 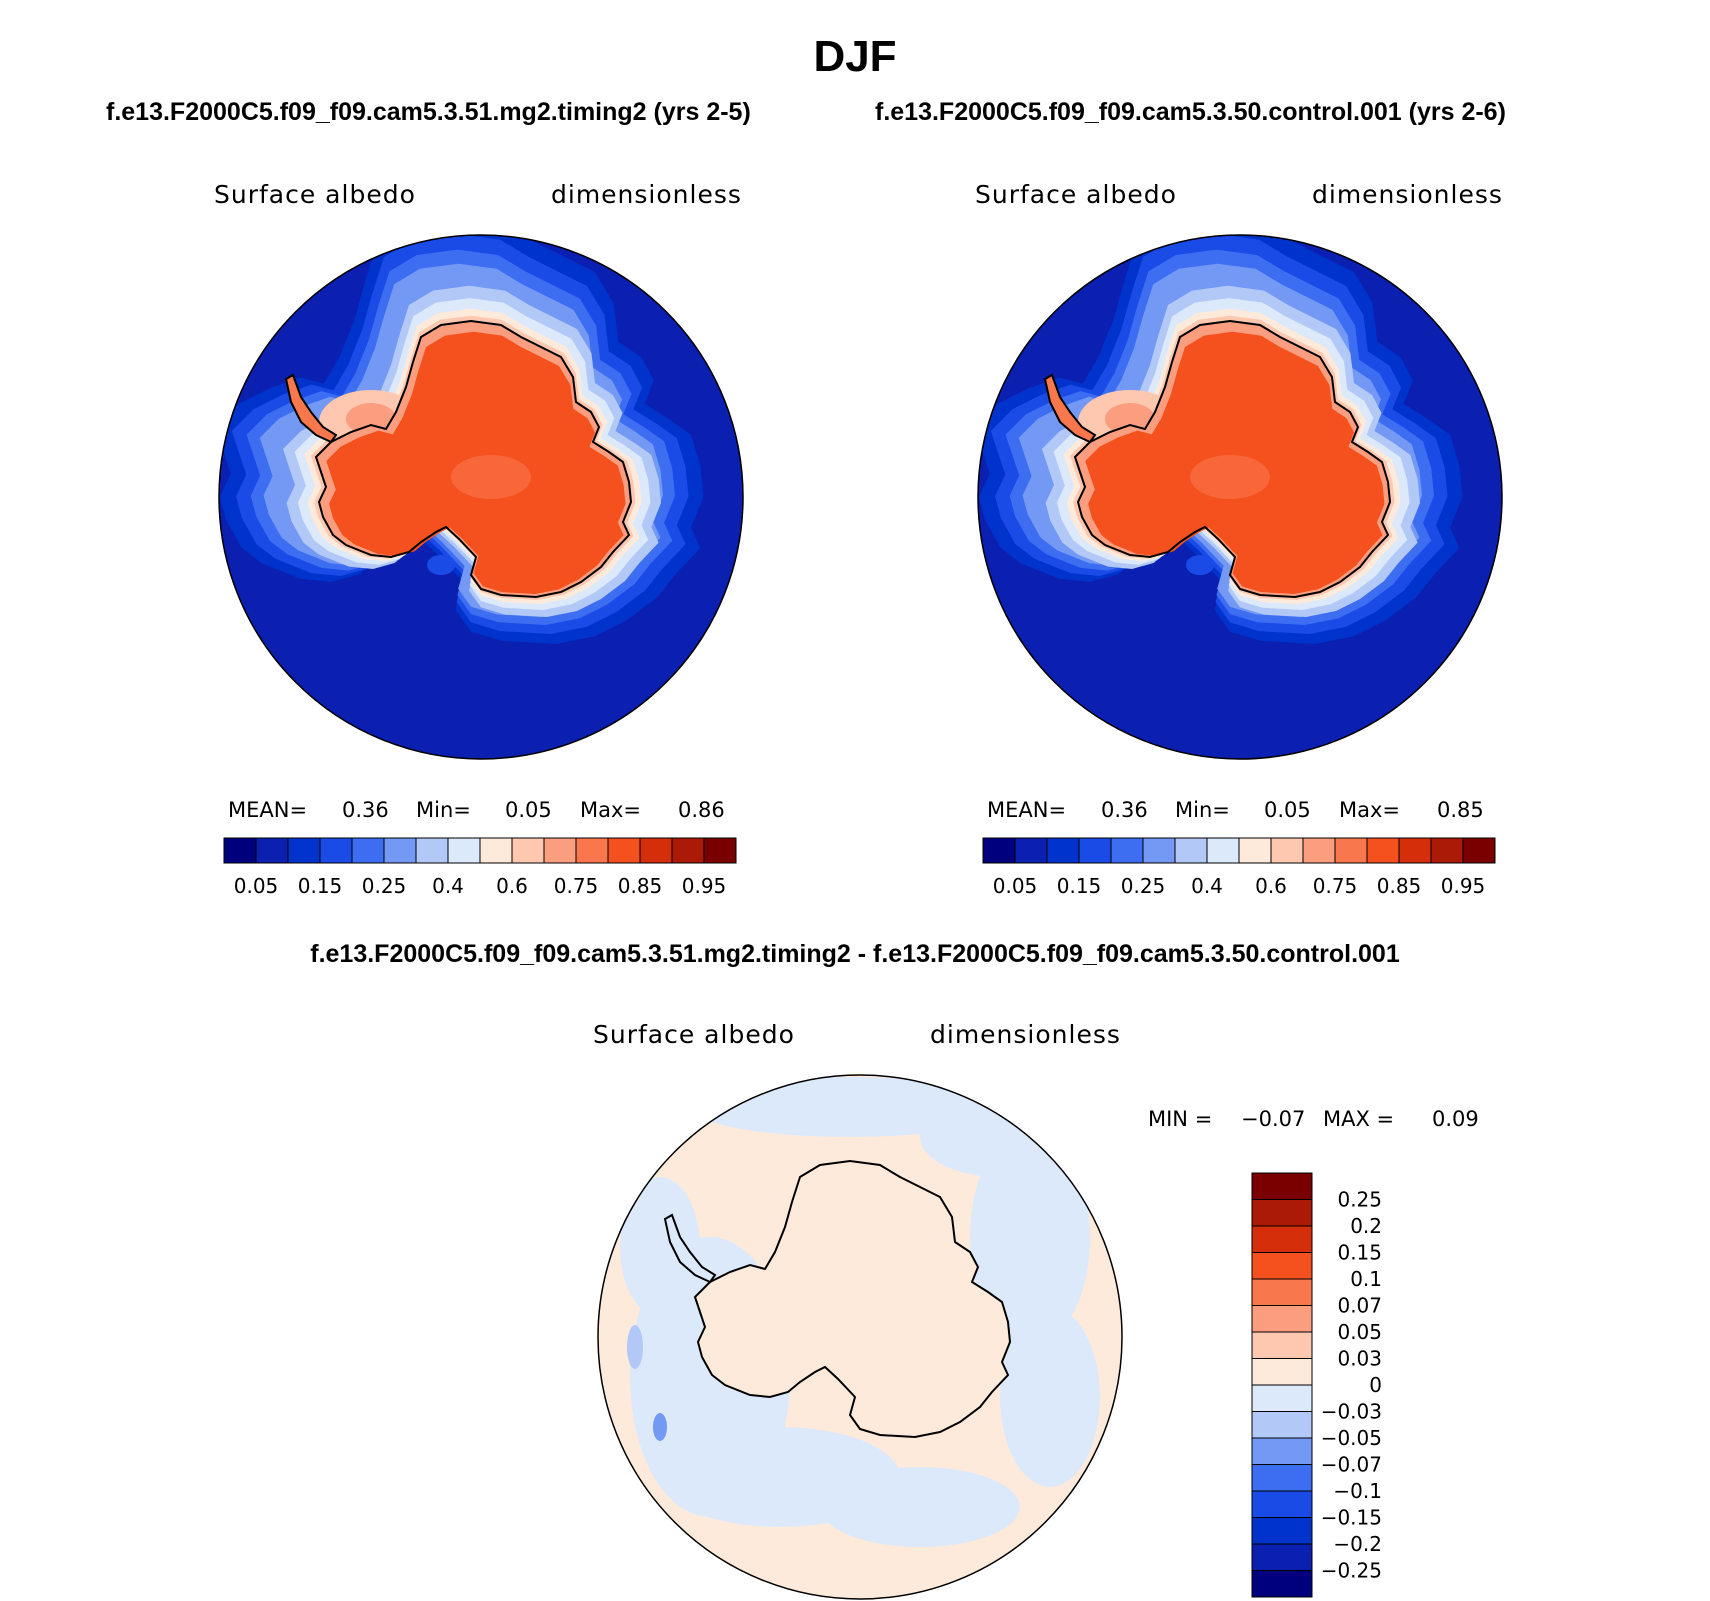 What do you see at coordinates (1351, 1571) in the screenshot?
I see `colorbar-tick-label: −0.25` at bounding box center [1351, 1571].